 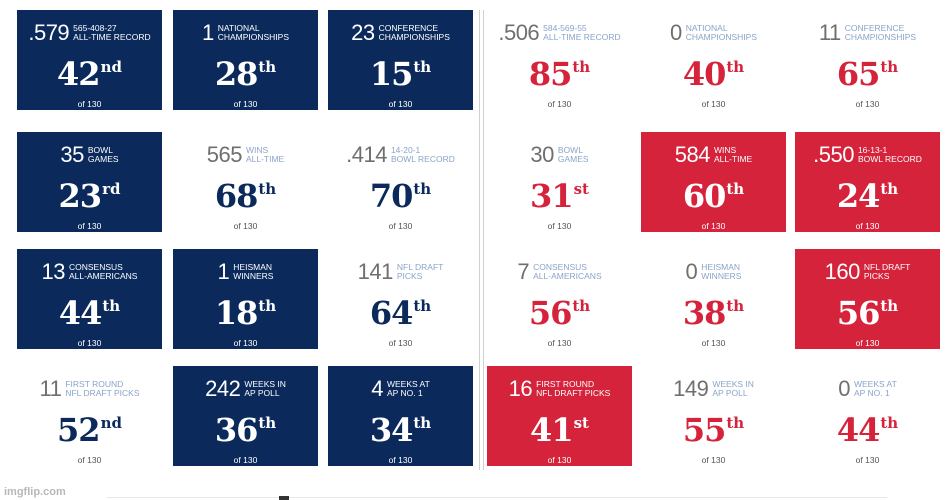 I want to click on stat-value: 13, so click(x=53, y=271).